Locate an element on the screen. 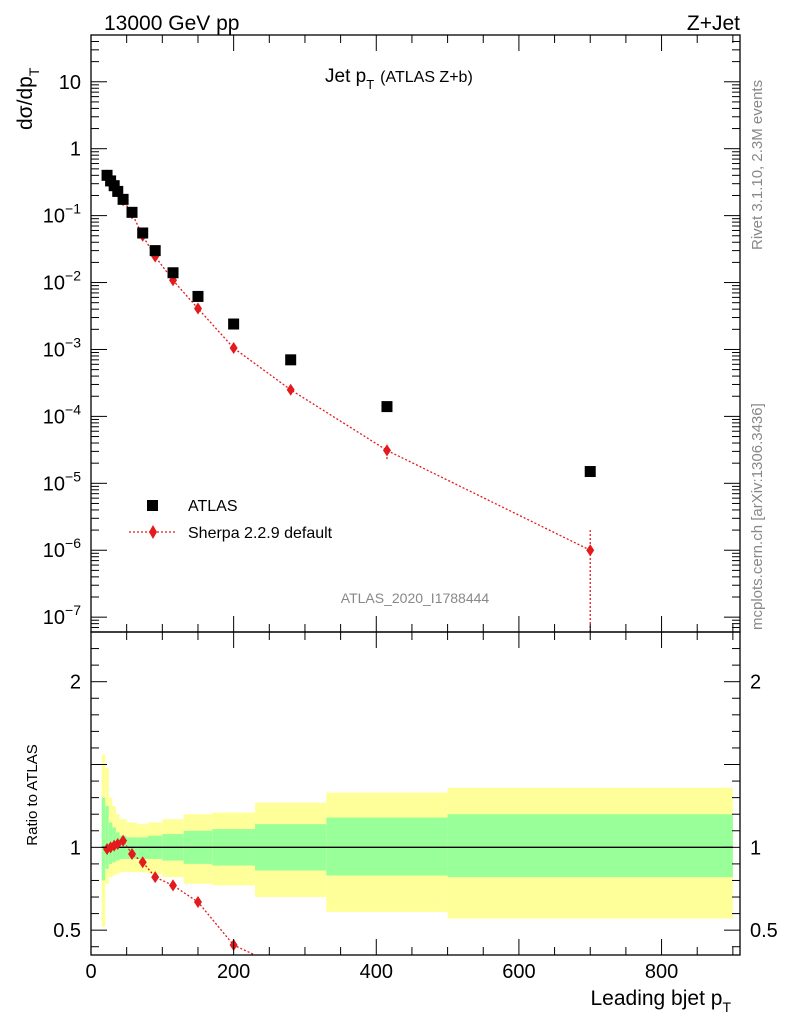  plot-title: Jet pT (ATLAS Z+b) is located at coordinates (399, 79).